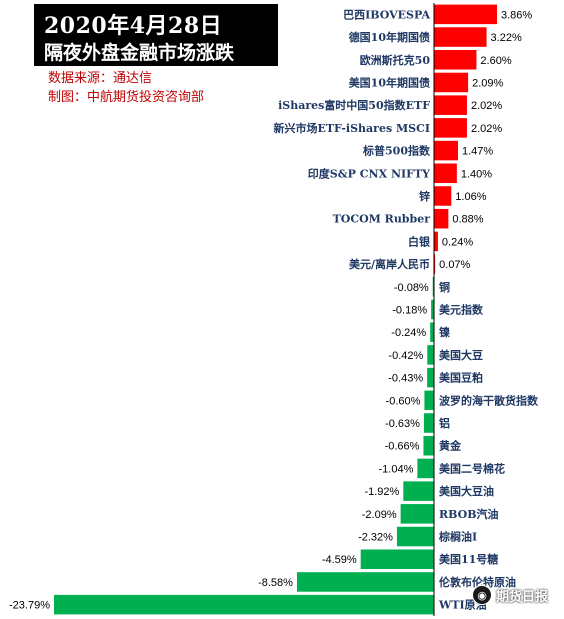  I want to click on value-label-3: 2.09%, so click(487, 83).